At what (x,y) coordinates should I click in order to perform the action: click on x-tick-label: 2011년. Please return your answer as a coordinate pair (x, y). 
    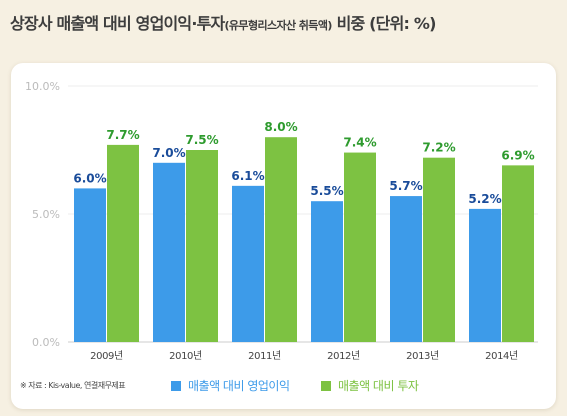
    Looking at the image, I should click on (264, 356).